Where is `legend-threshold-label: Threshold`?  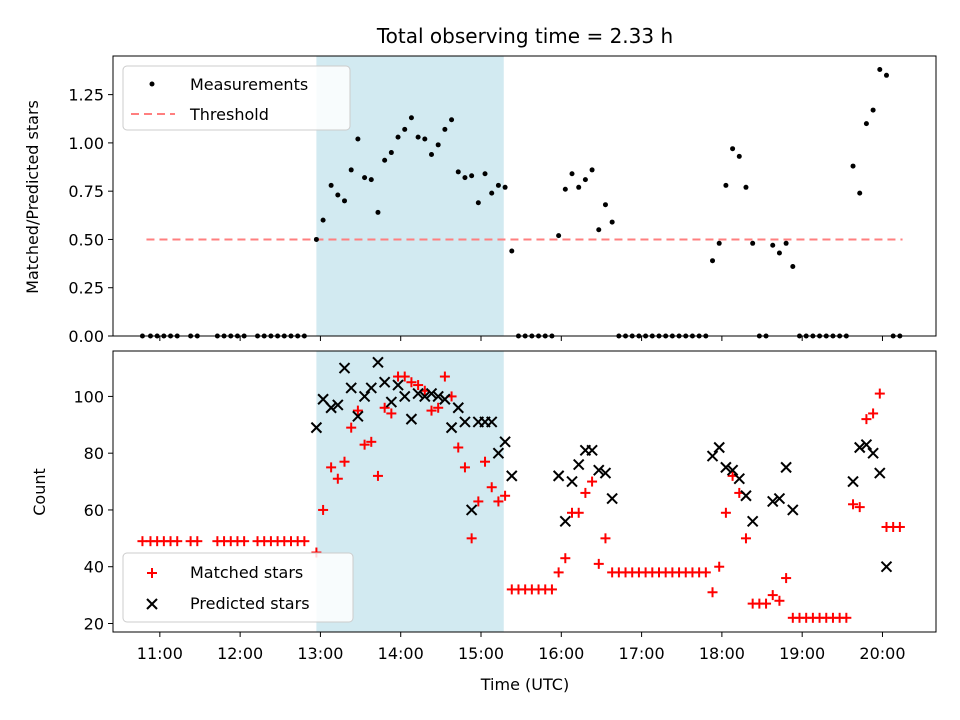
legend-threshold-label: Threshold is located at coordinates (229, 114).